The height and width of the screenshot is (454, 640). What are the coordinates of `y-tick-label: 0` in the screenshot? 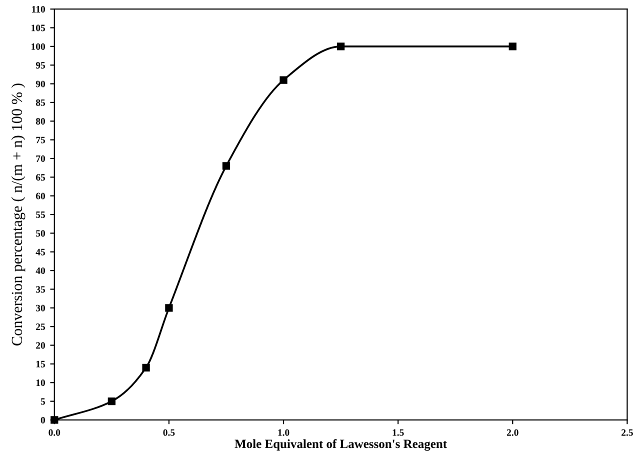 It's located at (42, 420).